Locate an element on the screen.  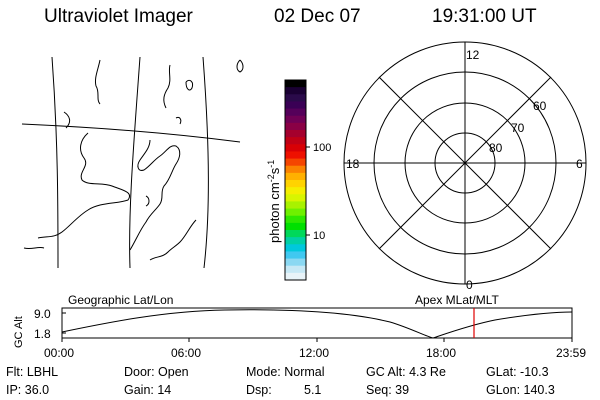
longitude-line-west is located at coordinates (55, 162).